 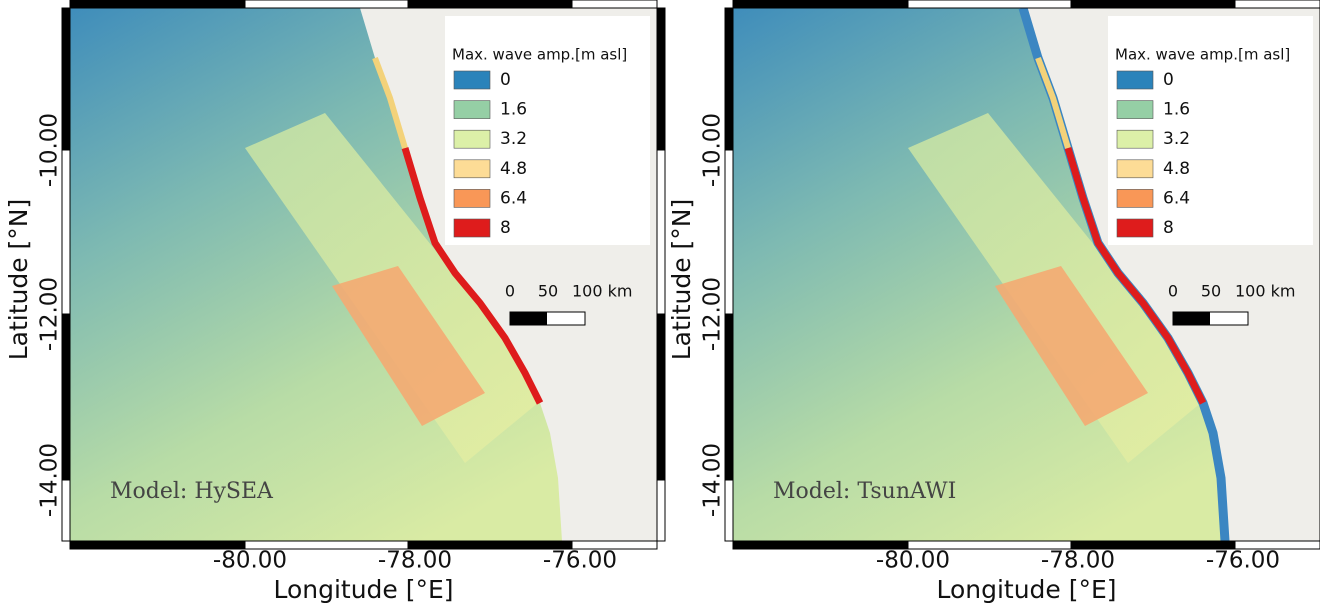 I want to click on model-label: Model: TsunAWI, so click(x=864, y=491).